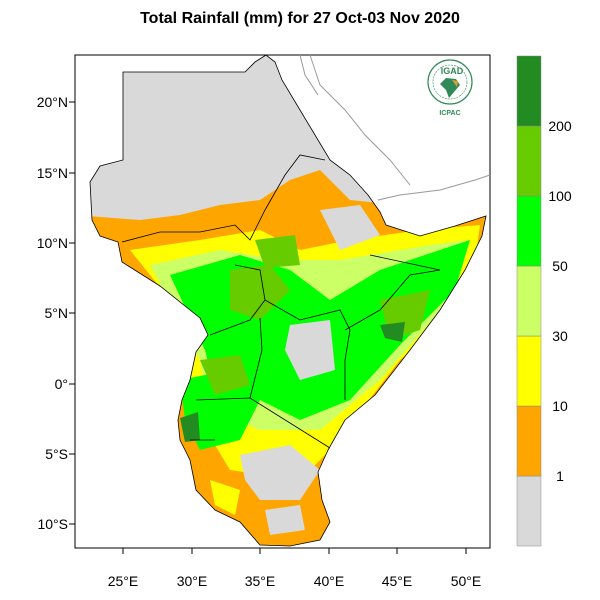 The height and width of the screenshot is (600, 600). I want to click on colorbar-label: 10, so click(560, 406).